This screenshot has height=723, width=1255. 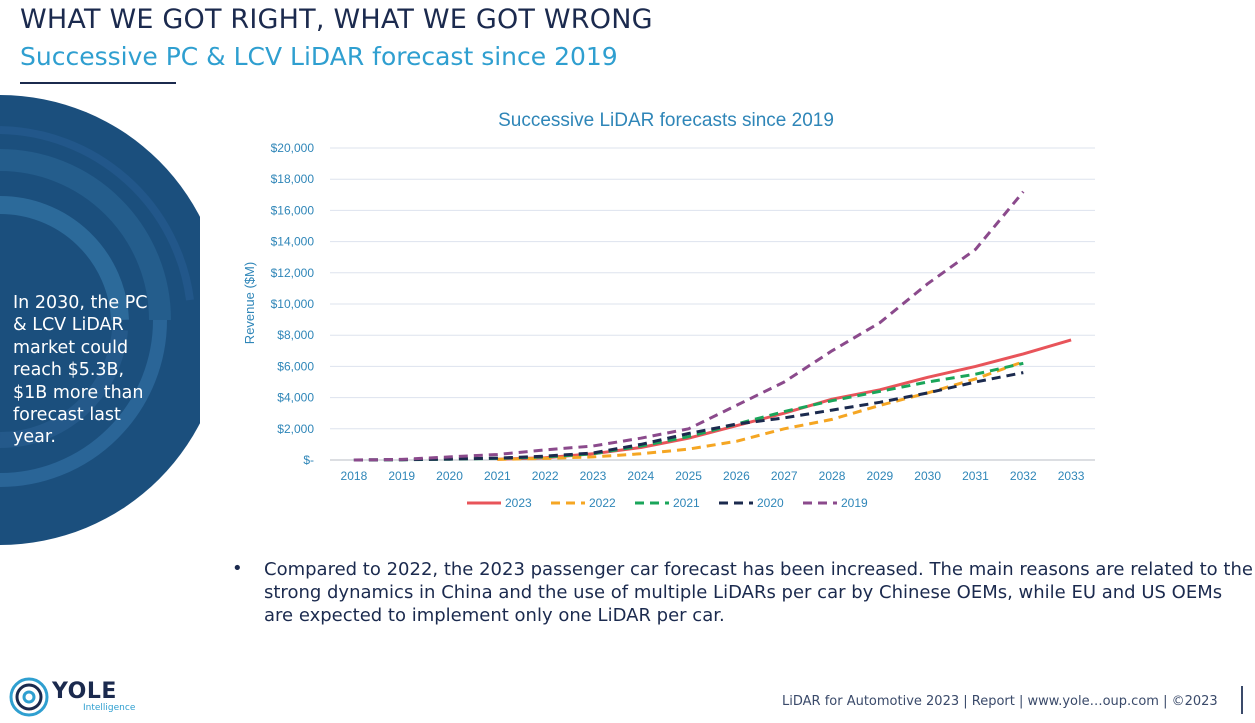 What do you see at coordinates (736, 476) in the screenshot?
I see `x-tick-label: 2026` at bounding box center [736, 476].